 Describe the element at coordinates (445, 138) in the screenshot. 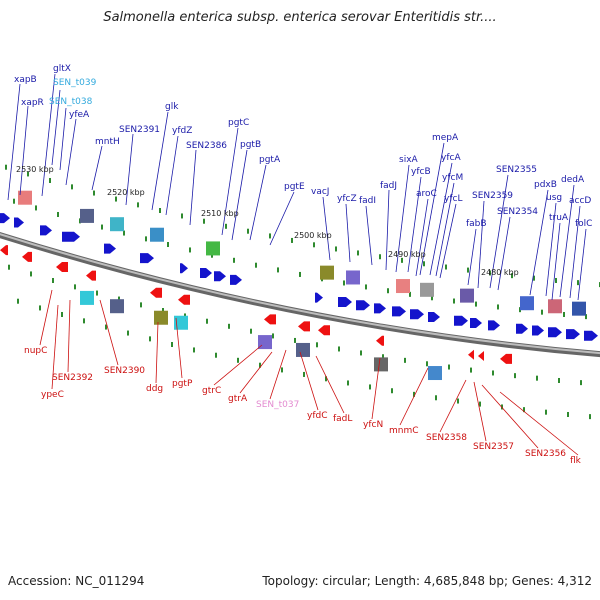

I see `gene-label-mepA: mepA` at that location.